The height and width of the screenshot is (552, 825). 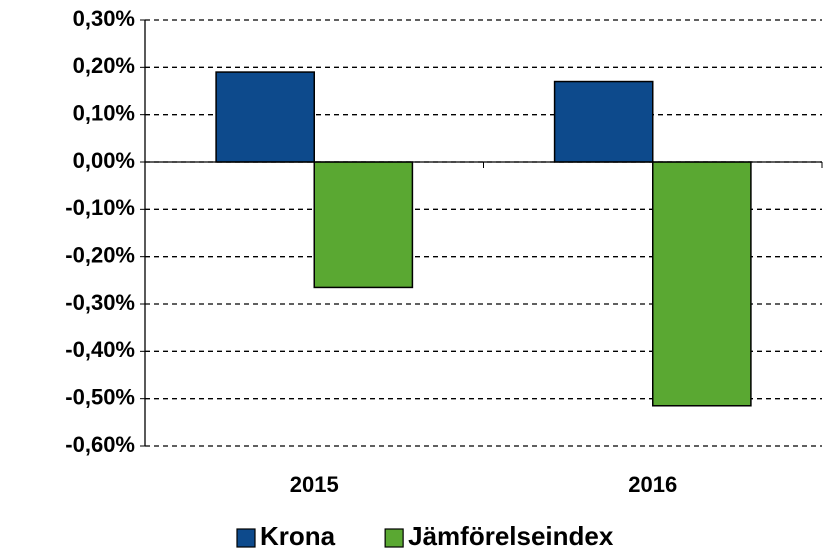 What do you see at coordinates (104, 18) in the screenshot?
I see `y-tick-label: 0,30%` at bounding box center [104, 18].